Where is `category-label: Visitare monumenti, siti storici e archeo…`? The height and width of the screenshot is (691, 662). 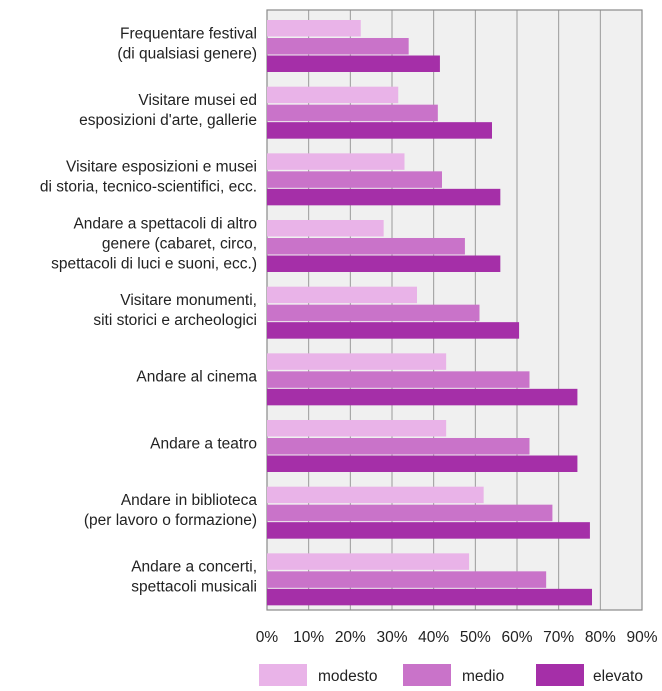
category-label: Visitare monumenti, siti storici e archeo… is located at coordinates (175, 310).